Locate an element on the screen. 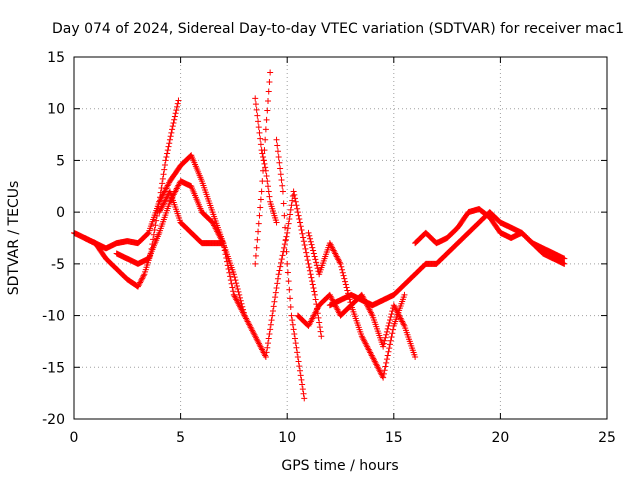  y-tick-label: 10 is located at coordinates (56, 110).